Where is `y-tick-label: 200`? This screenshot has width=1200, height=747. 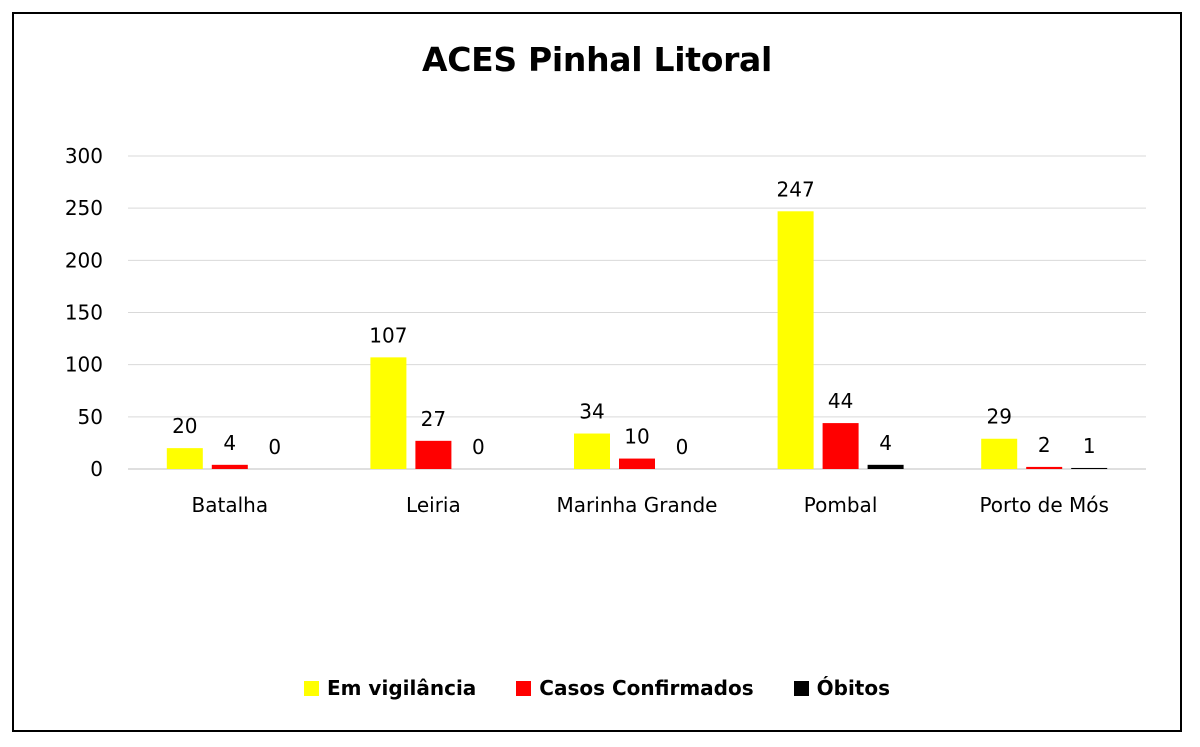
y-tick-label: 200 is located at coordinates (84, 260).